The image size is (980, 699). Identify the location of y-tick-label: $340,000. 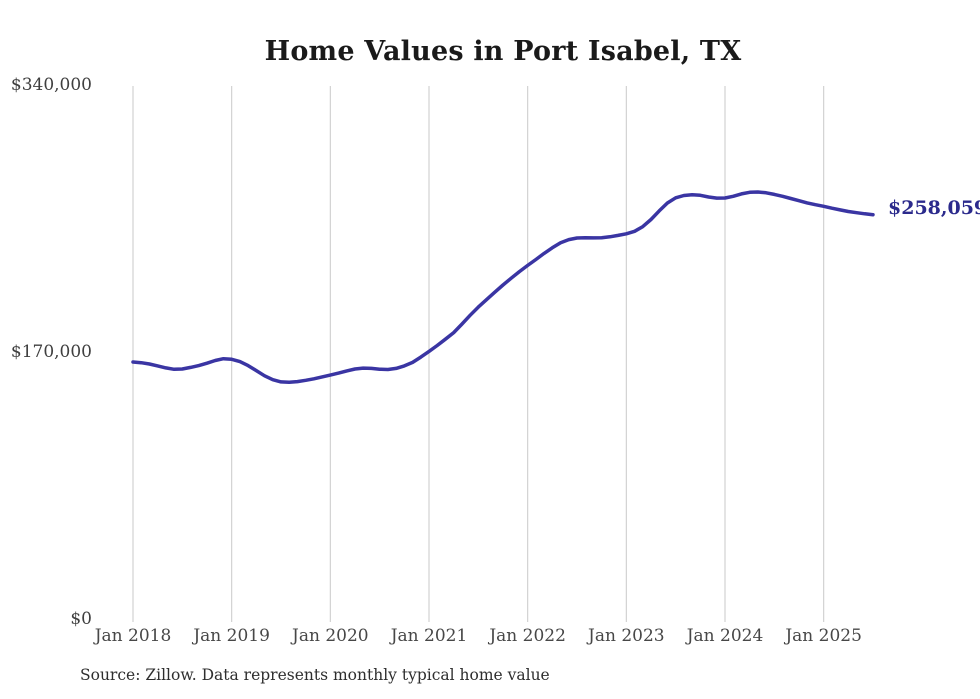
(51, 85).